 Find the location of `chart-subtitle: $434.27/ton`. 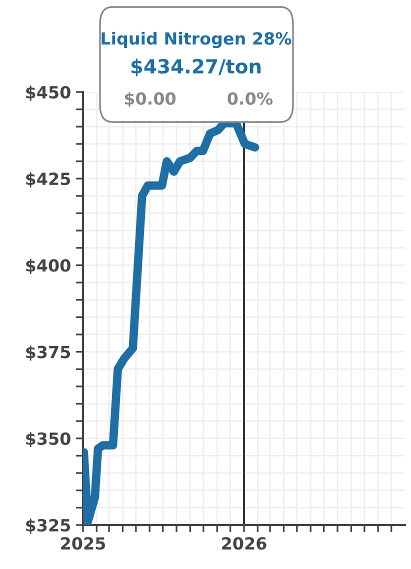

chart-subtitle: $434.27/ton is located at coordinates (196, 67).